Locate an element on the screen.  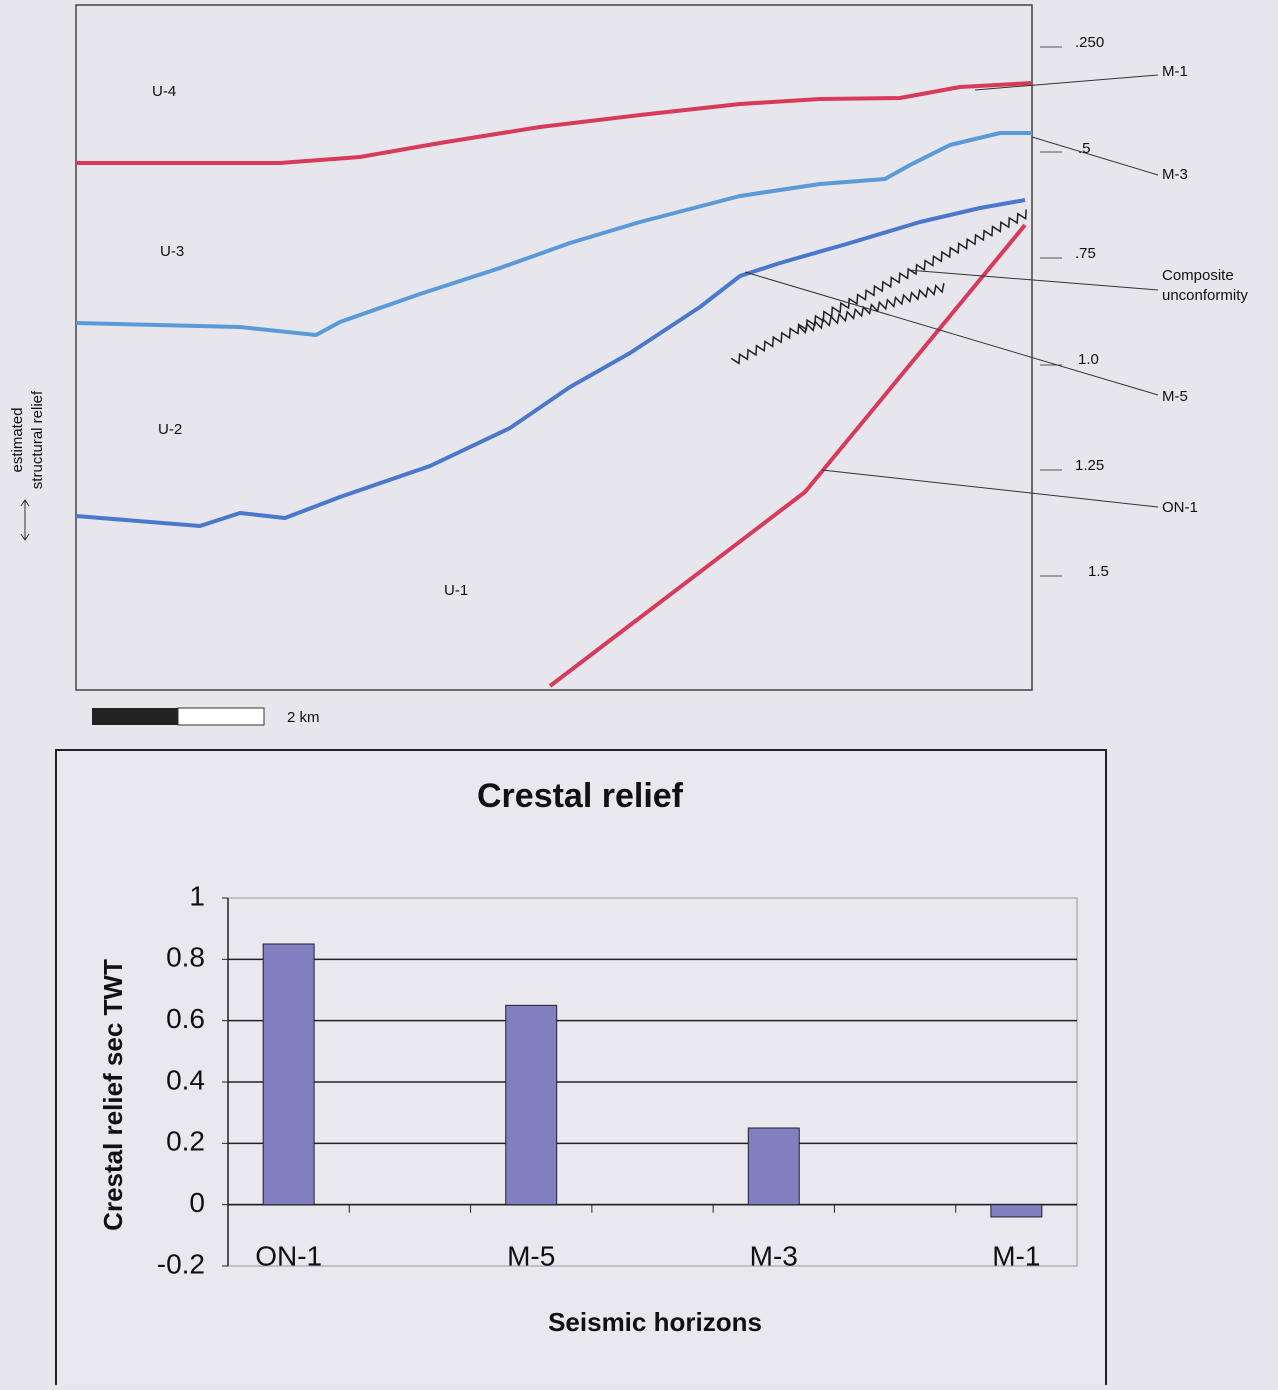
unit-label: U-2 is located at coordinates (170, 429).